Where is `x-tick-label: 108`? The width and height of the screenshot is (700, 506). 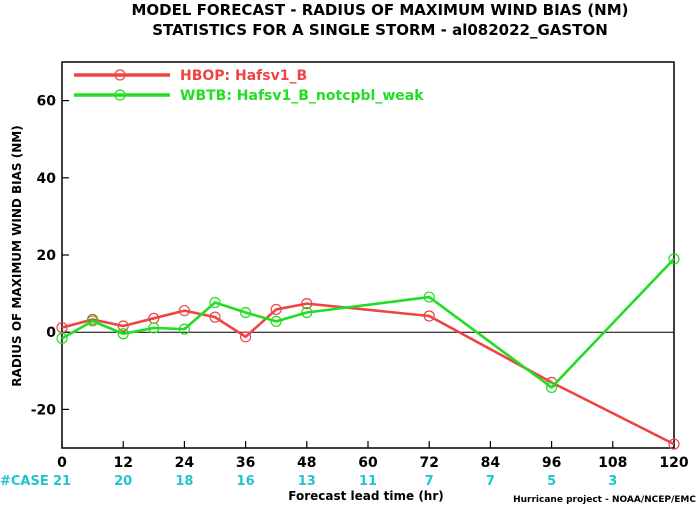 x-tick-label: 108 is located at coordinates (612, 463).